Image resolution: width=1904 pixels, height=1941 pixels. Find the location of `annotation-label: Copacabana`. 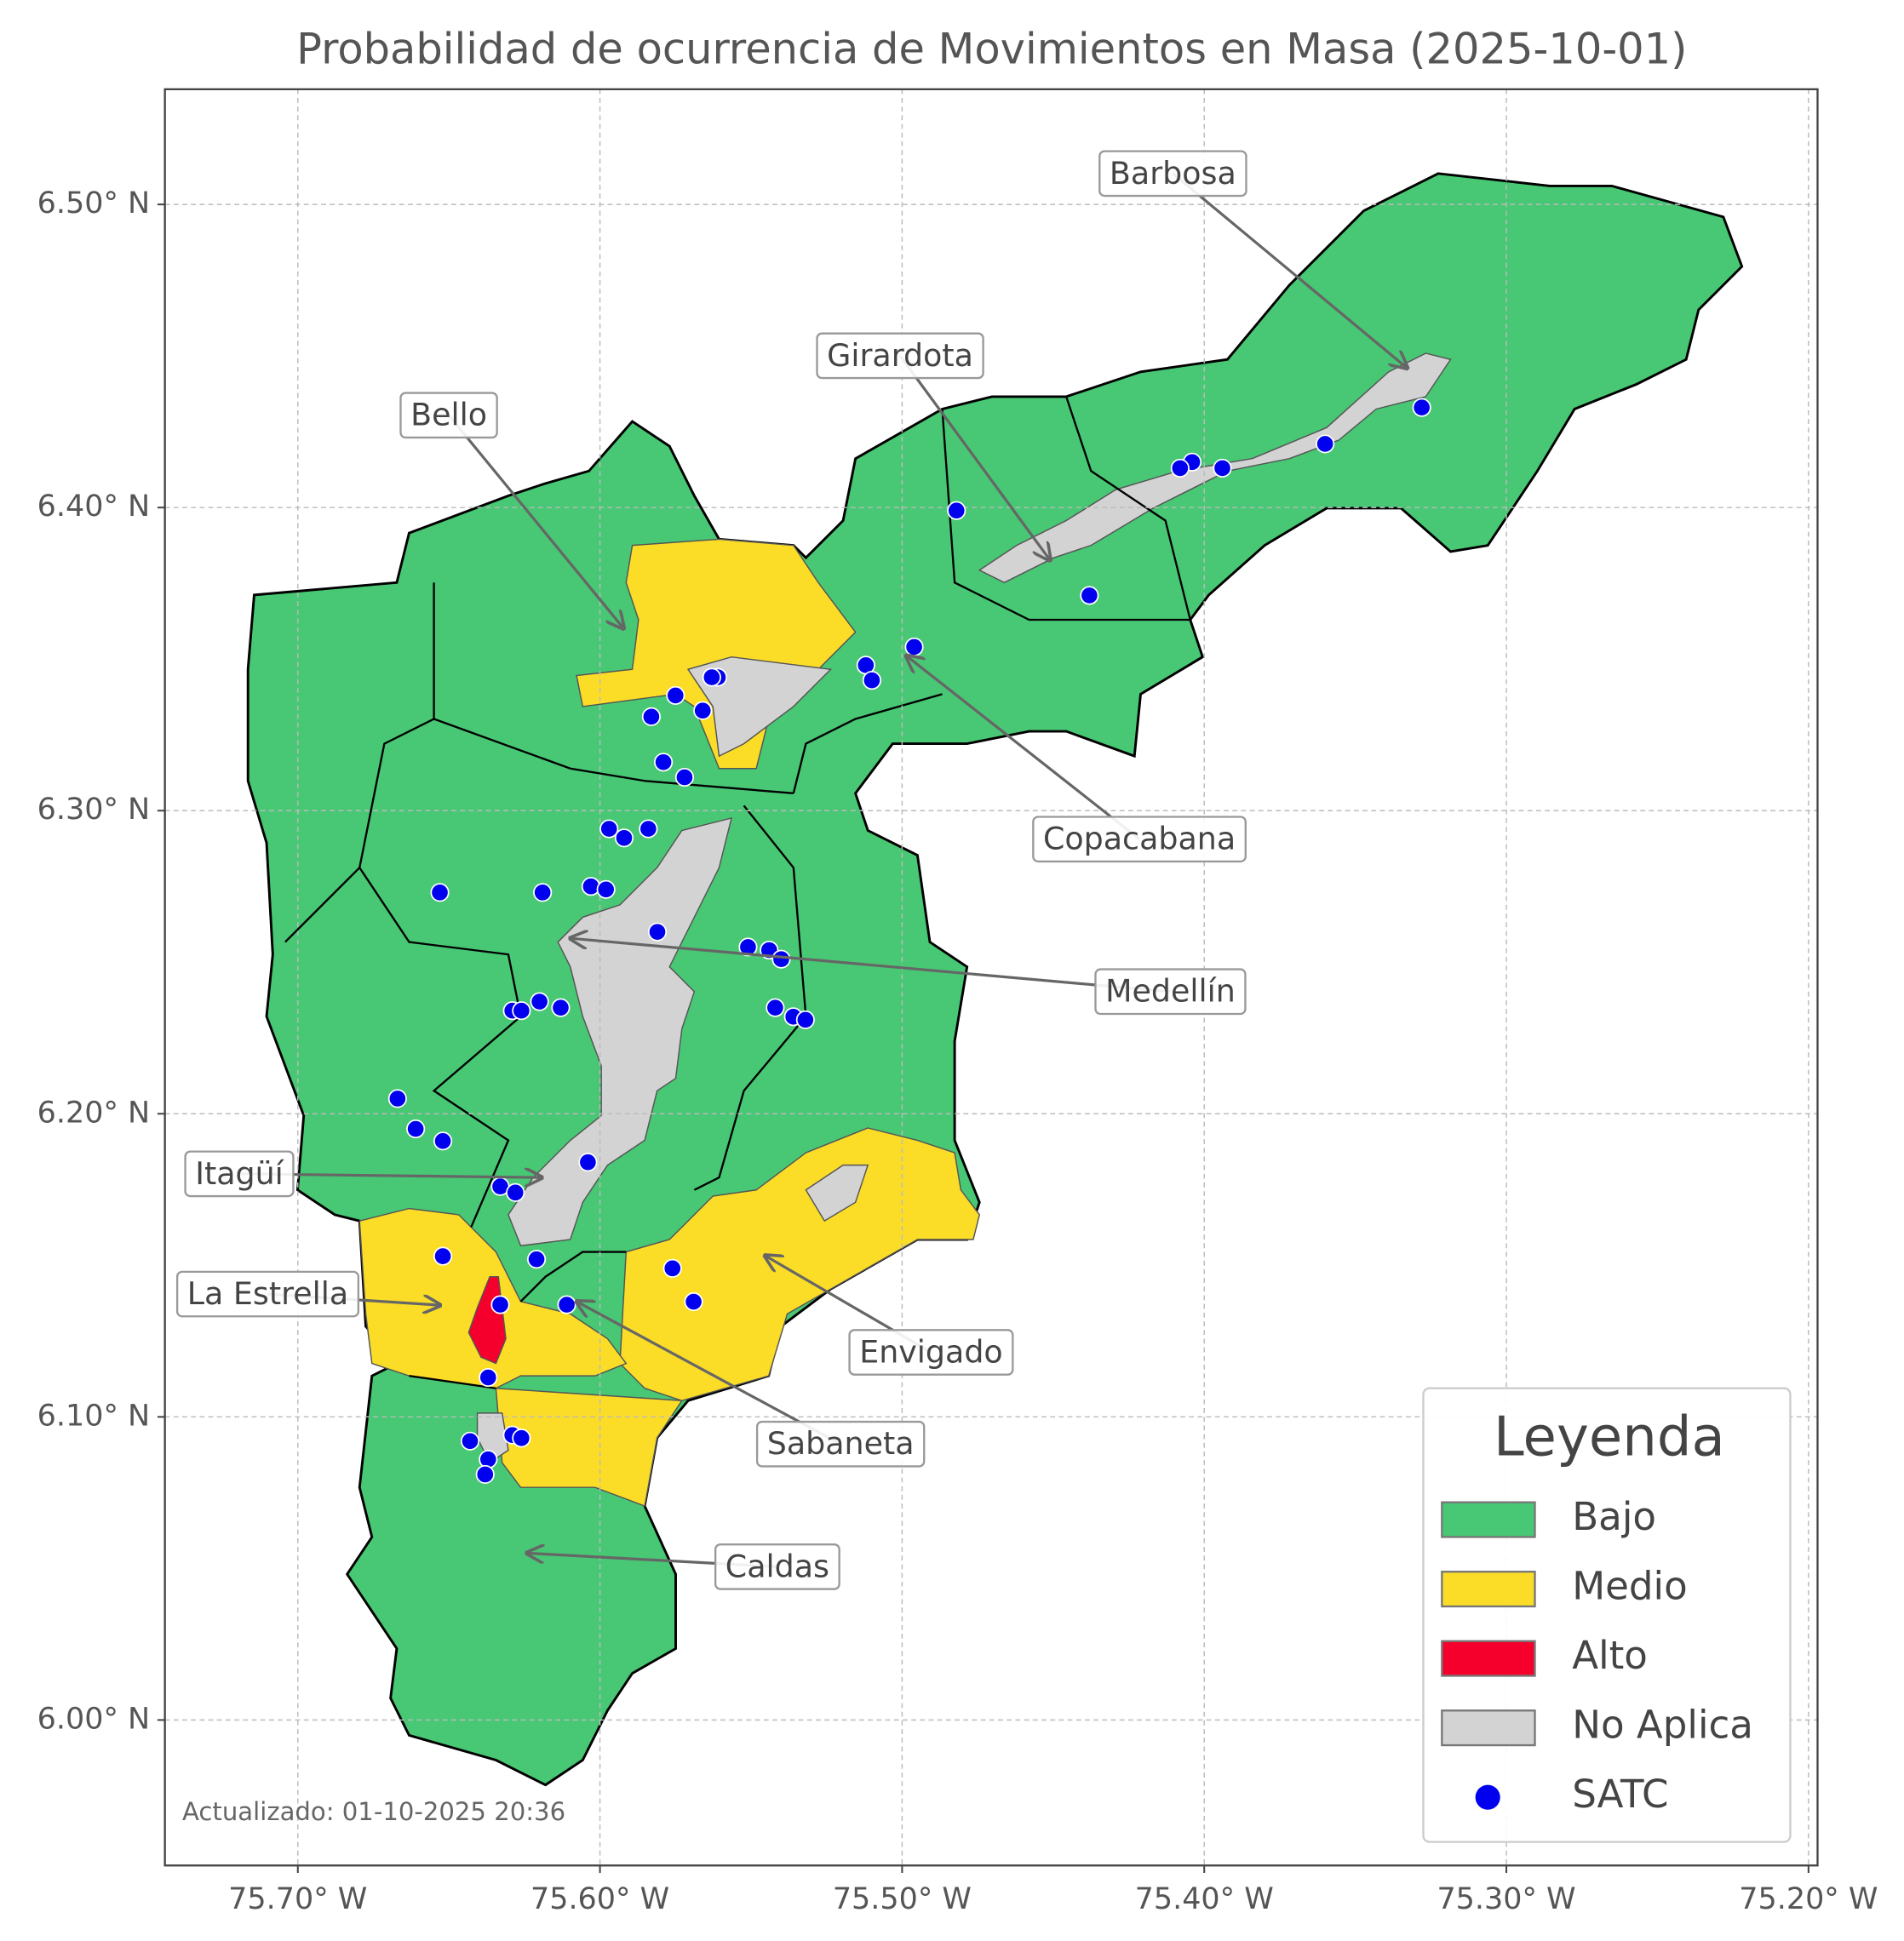

annotation-label: Copacabana is located at coordinates (1139, 839).